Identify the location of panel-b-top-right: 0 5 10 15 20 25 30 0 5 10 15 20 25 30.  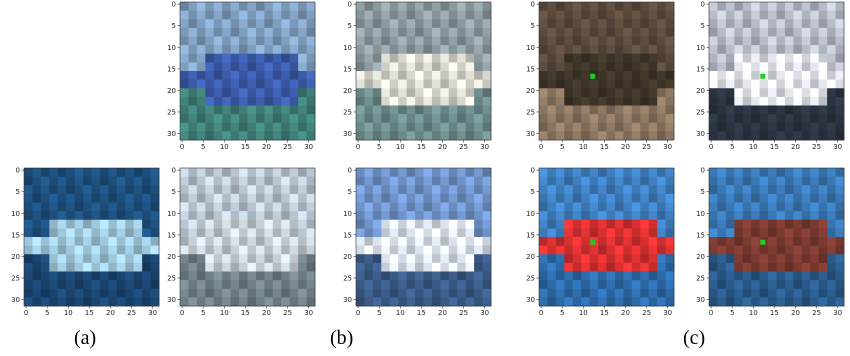
(417, 76).